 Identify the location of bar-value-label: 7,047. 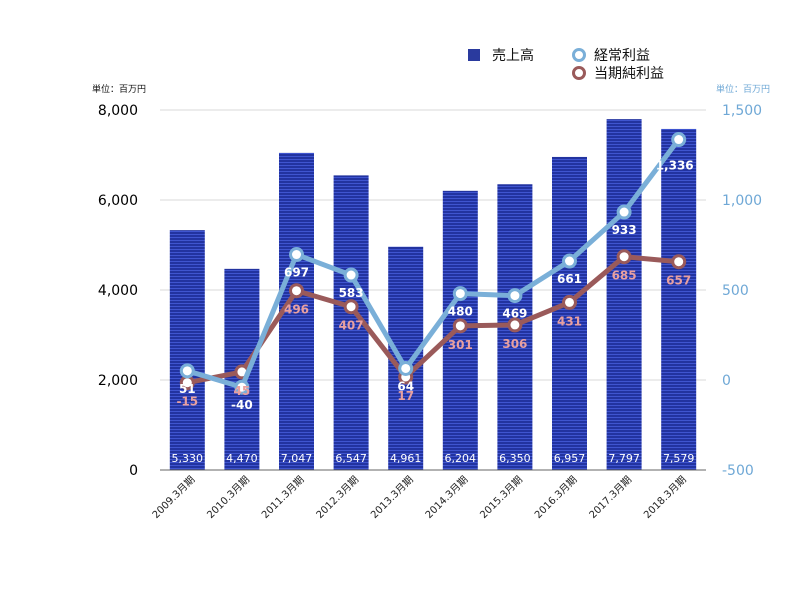
(297, 458).